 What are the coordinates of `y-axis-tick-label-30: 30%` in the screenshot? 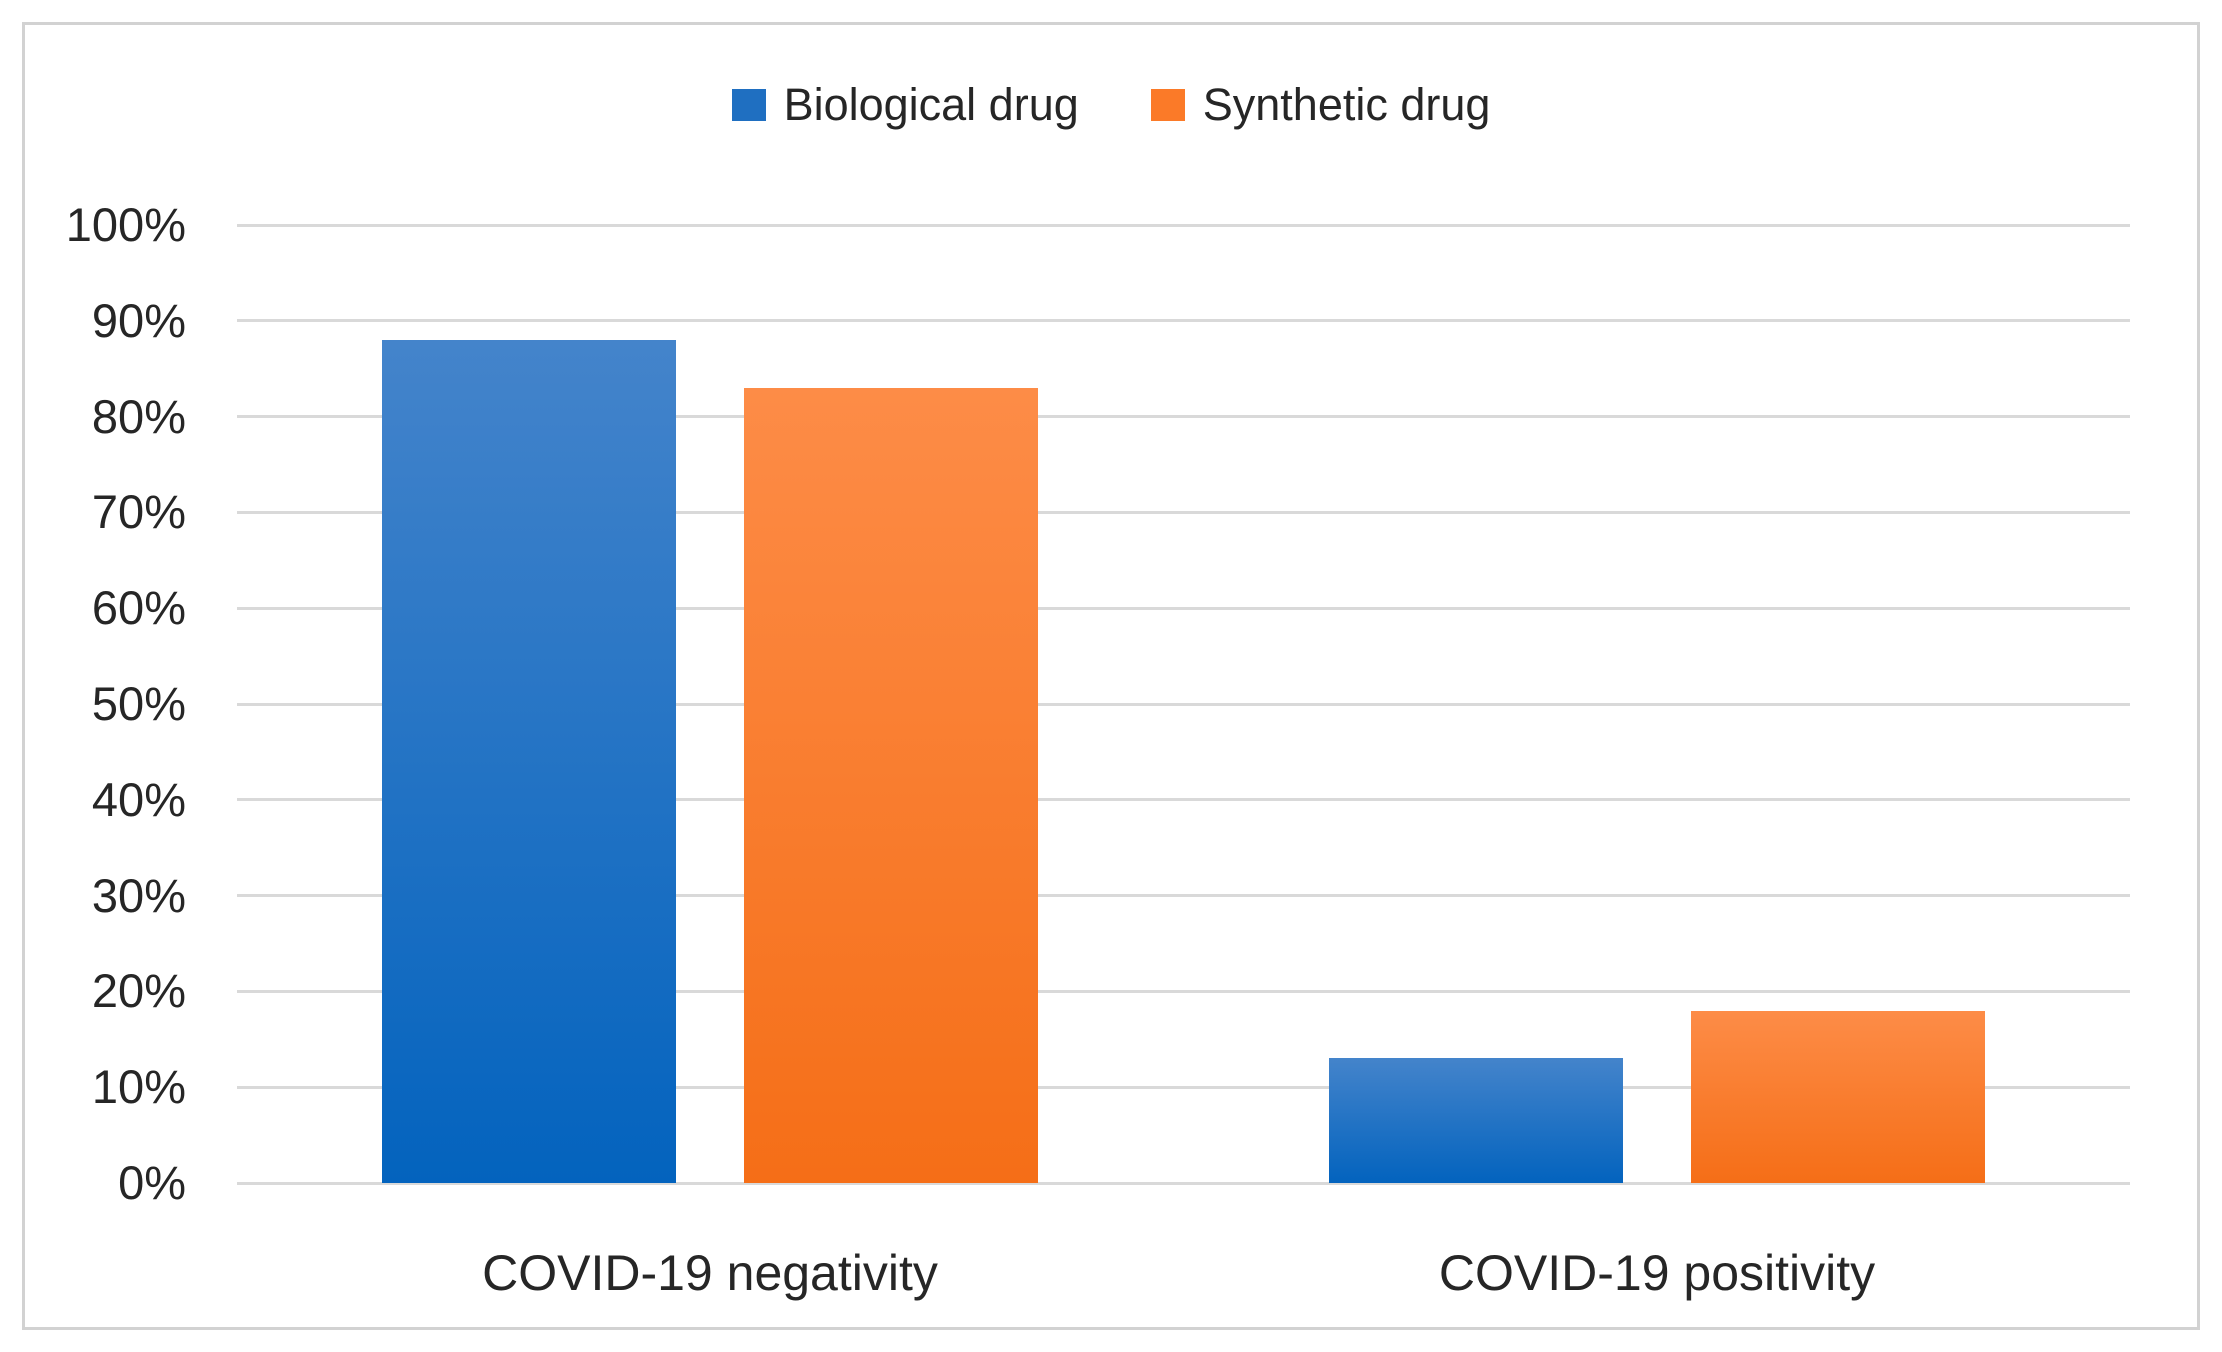 It's located at (138, 895).